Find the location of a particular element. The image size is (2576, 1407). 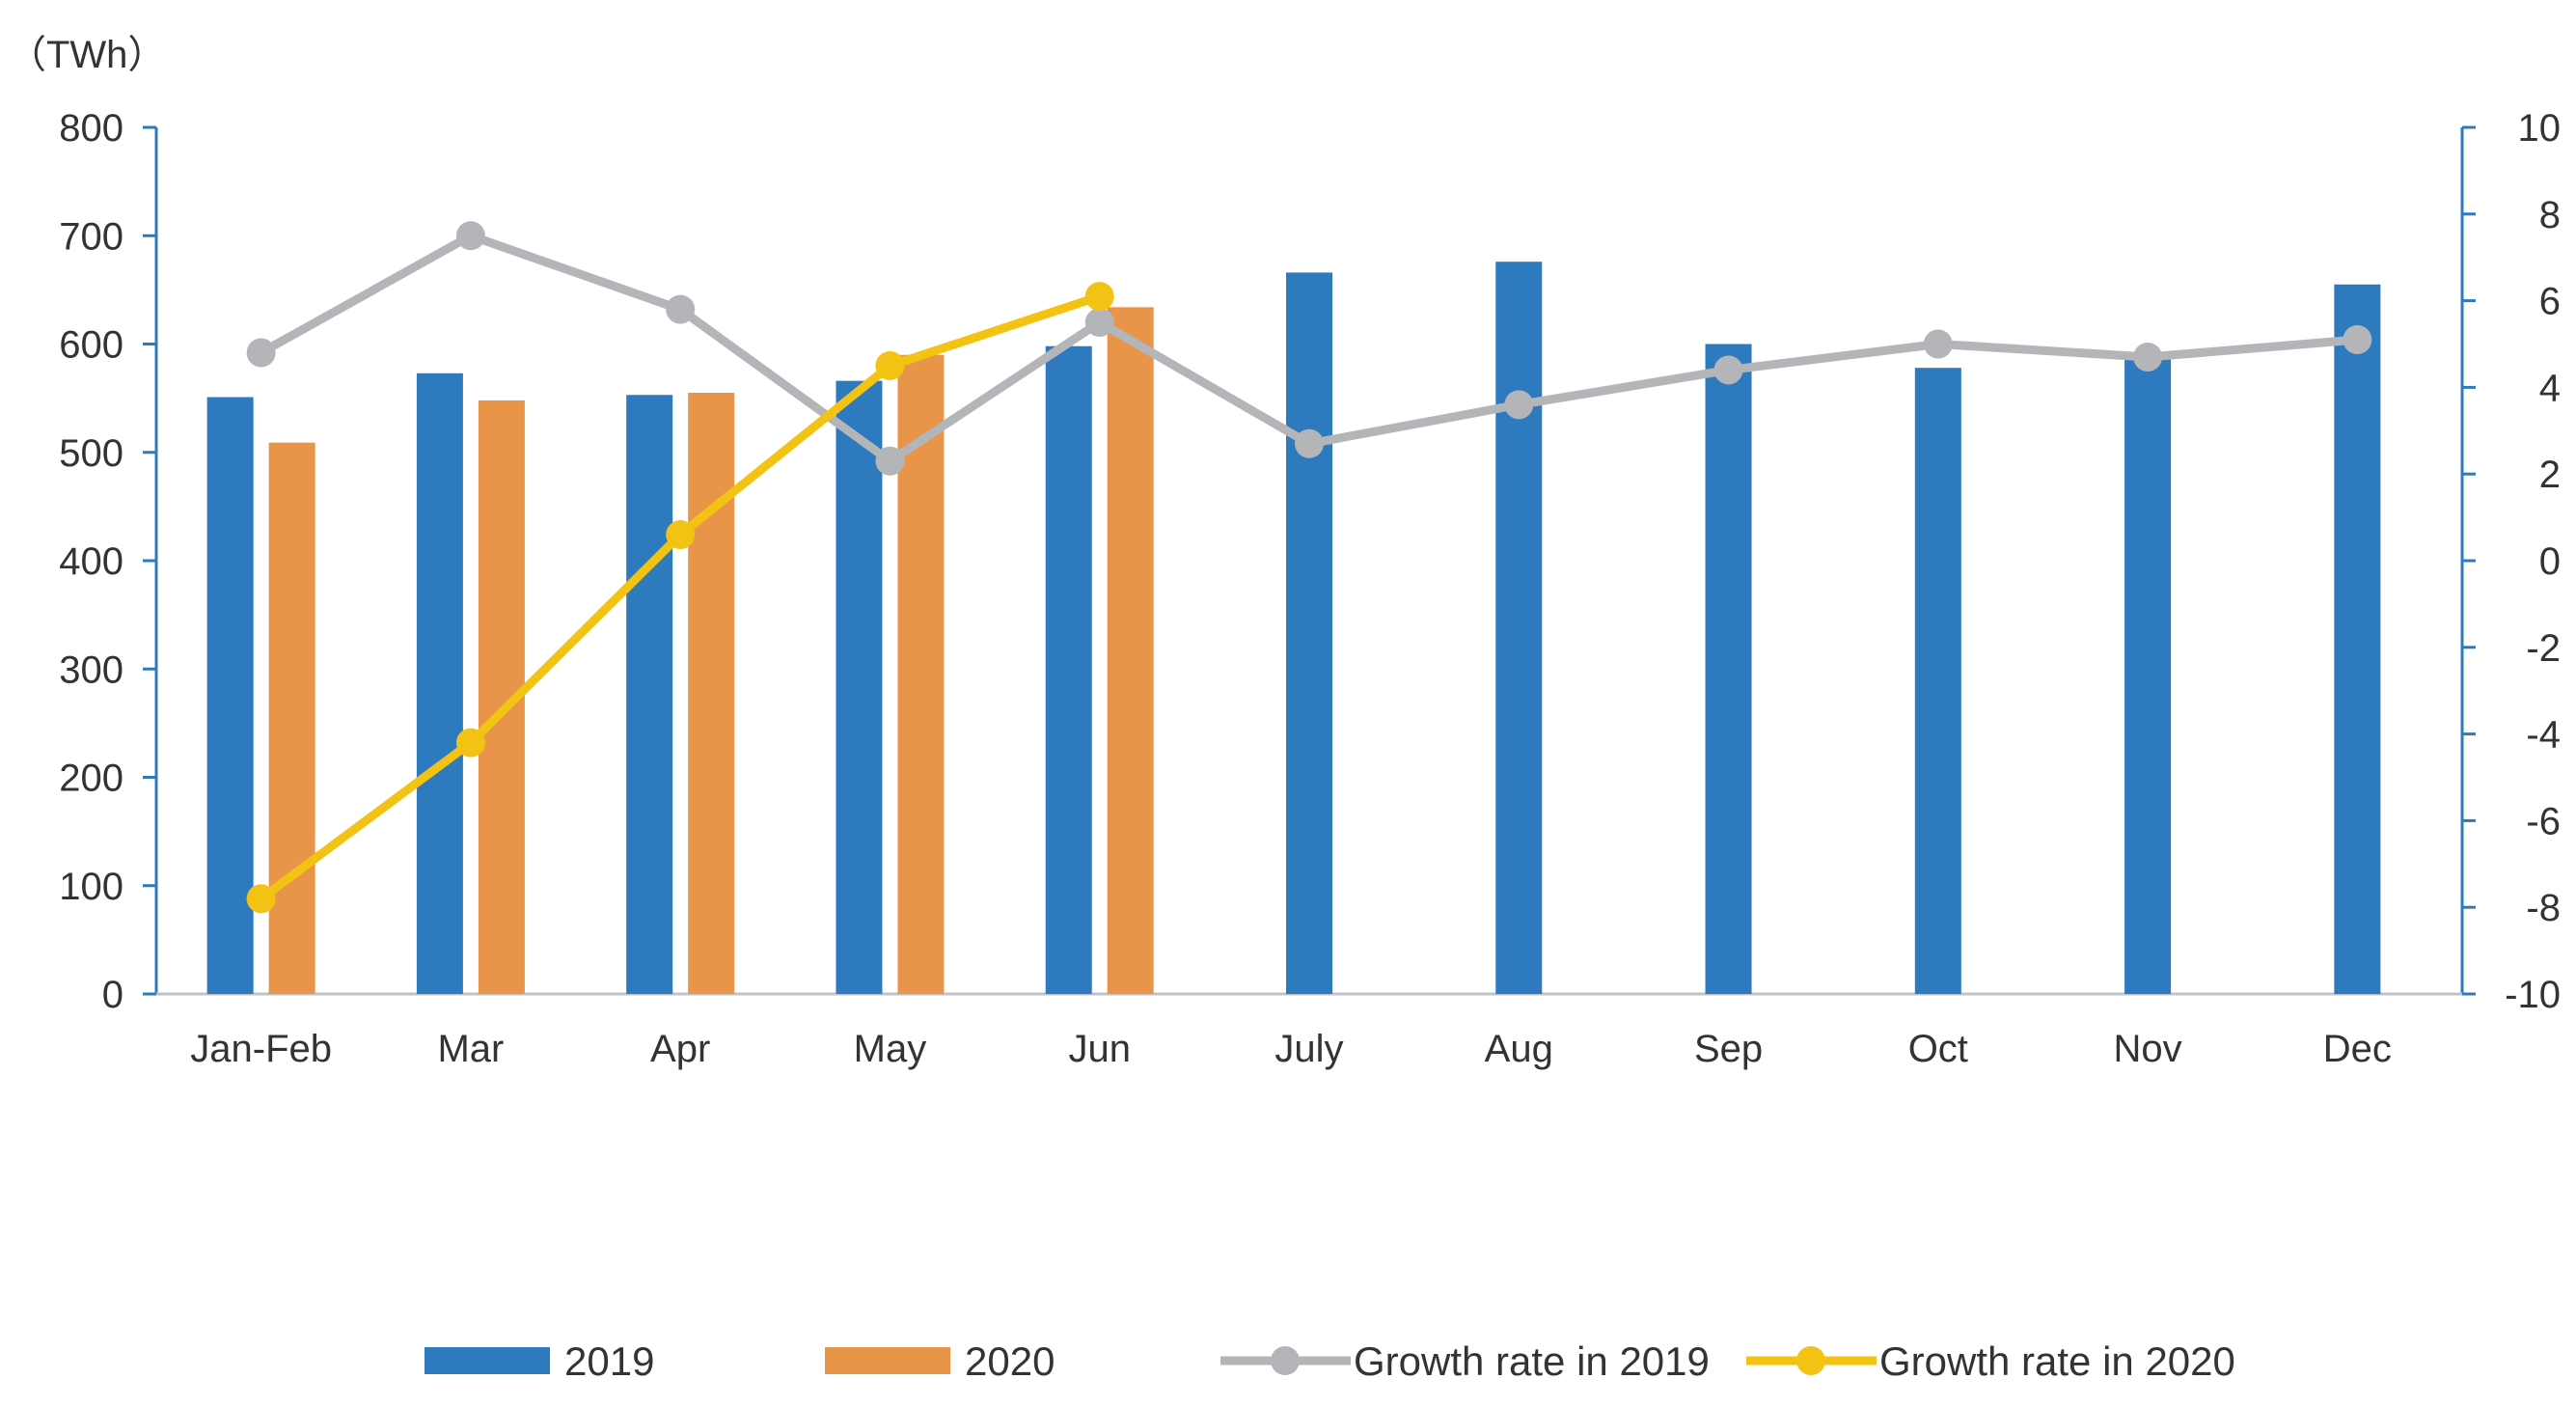

left-tick-label: 100 is located at coordinates (91, 887).